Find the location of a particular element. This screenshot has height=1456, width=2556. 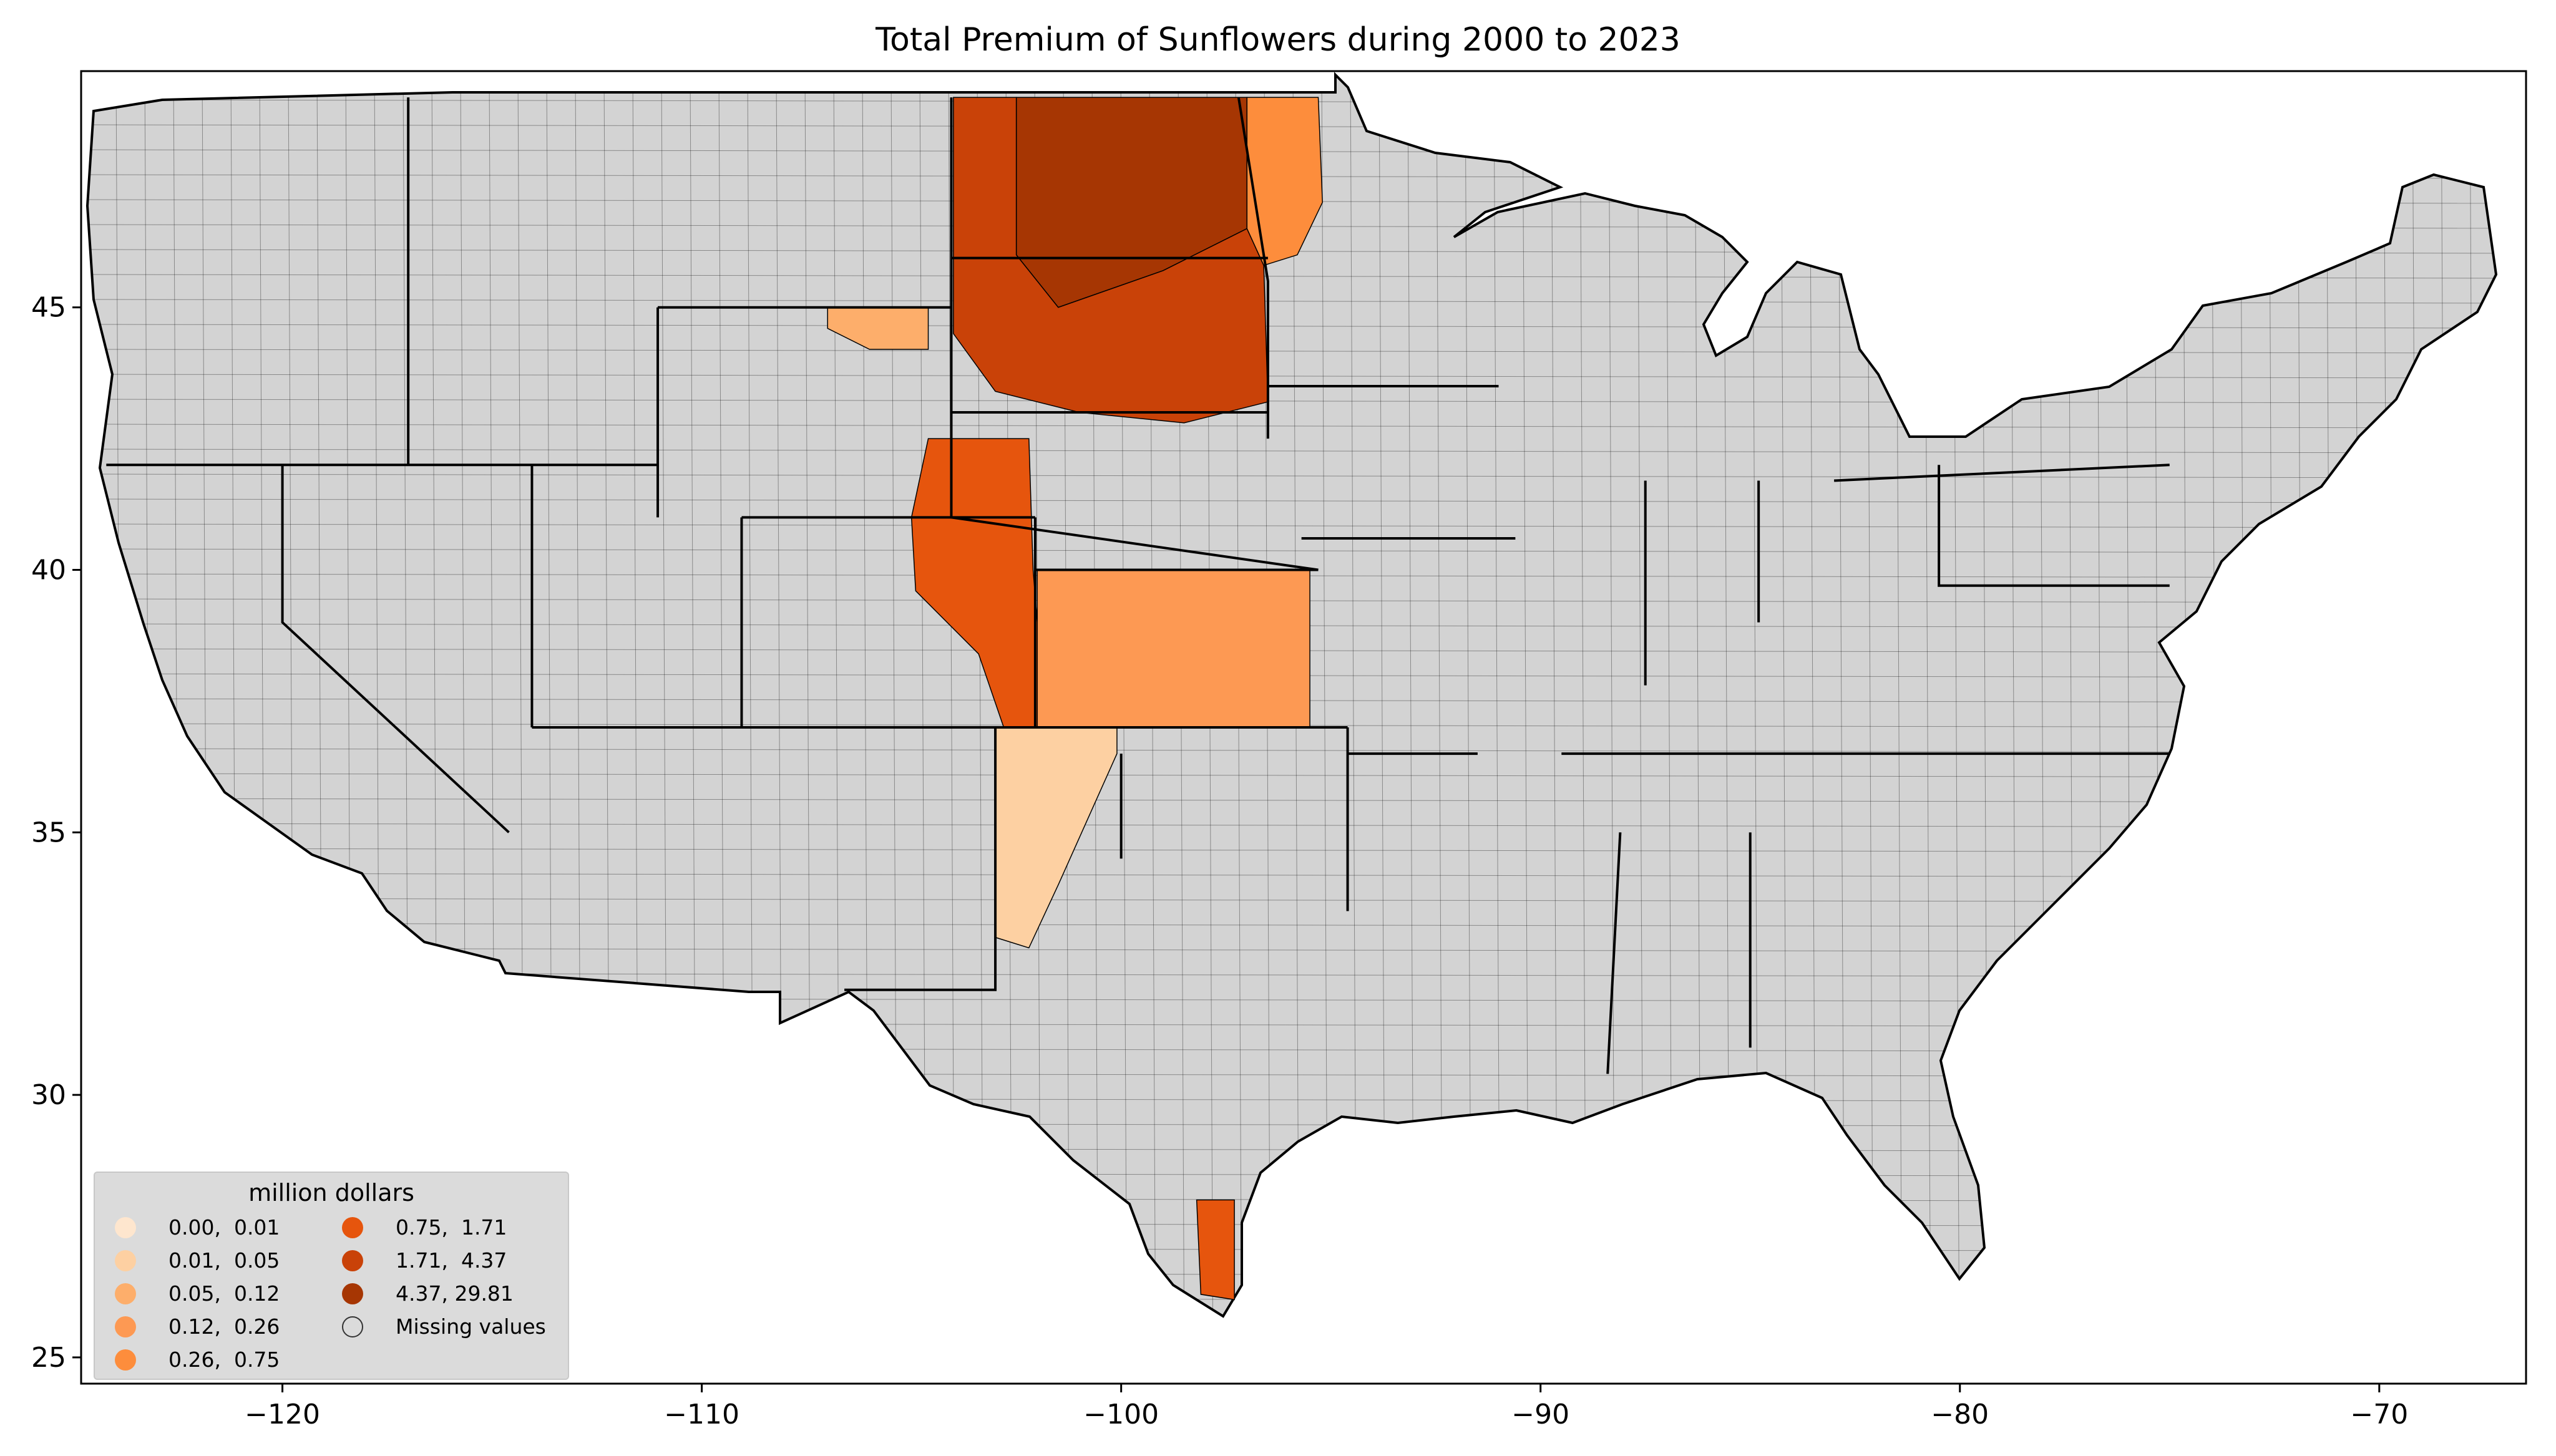

legend-label: 0.75, 1.71 is located at coordinates (451, 1228).